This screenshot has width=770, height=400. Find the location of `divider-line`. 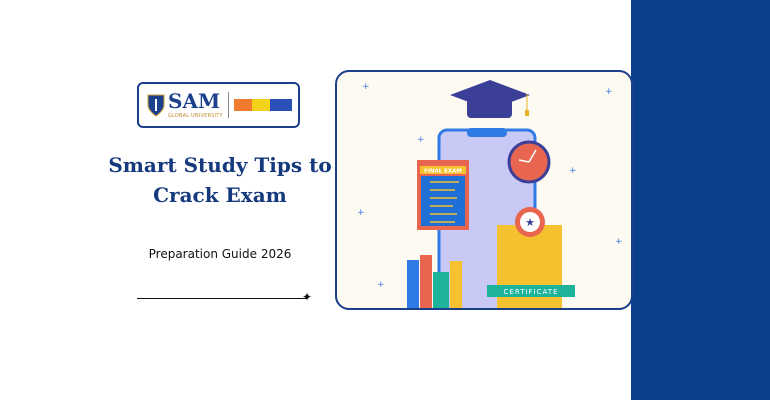

divider-line is located at coordinates (222, 298).